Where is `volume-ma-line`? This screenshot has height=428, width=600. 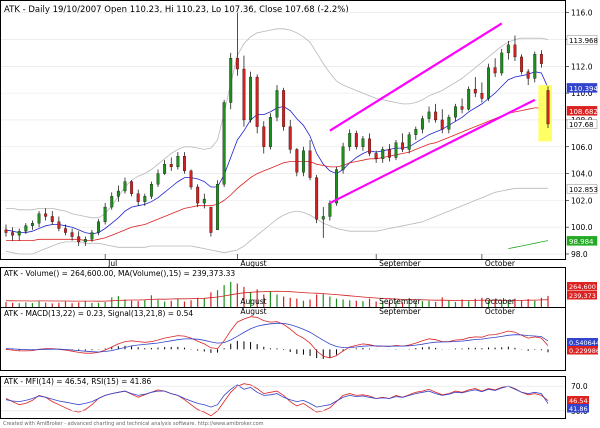 volume-ma-line is located at coordinates (277, 296).